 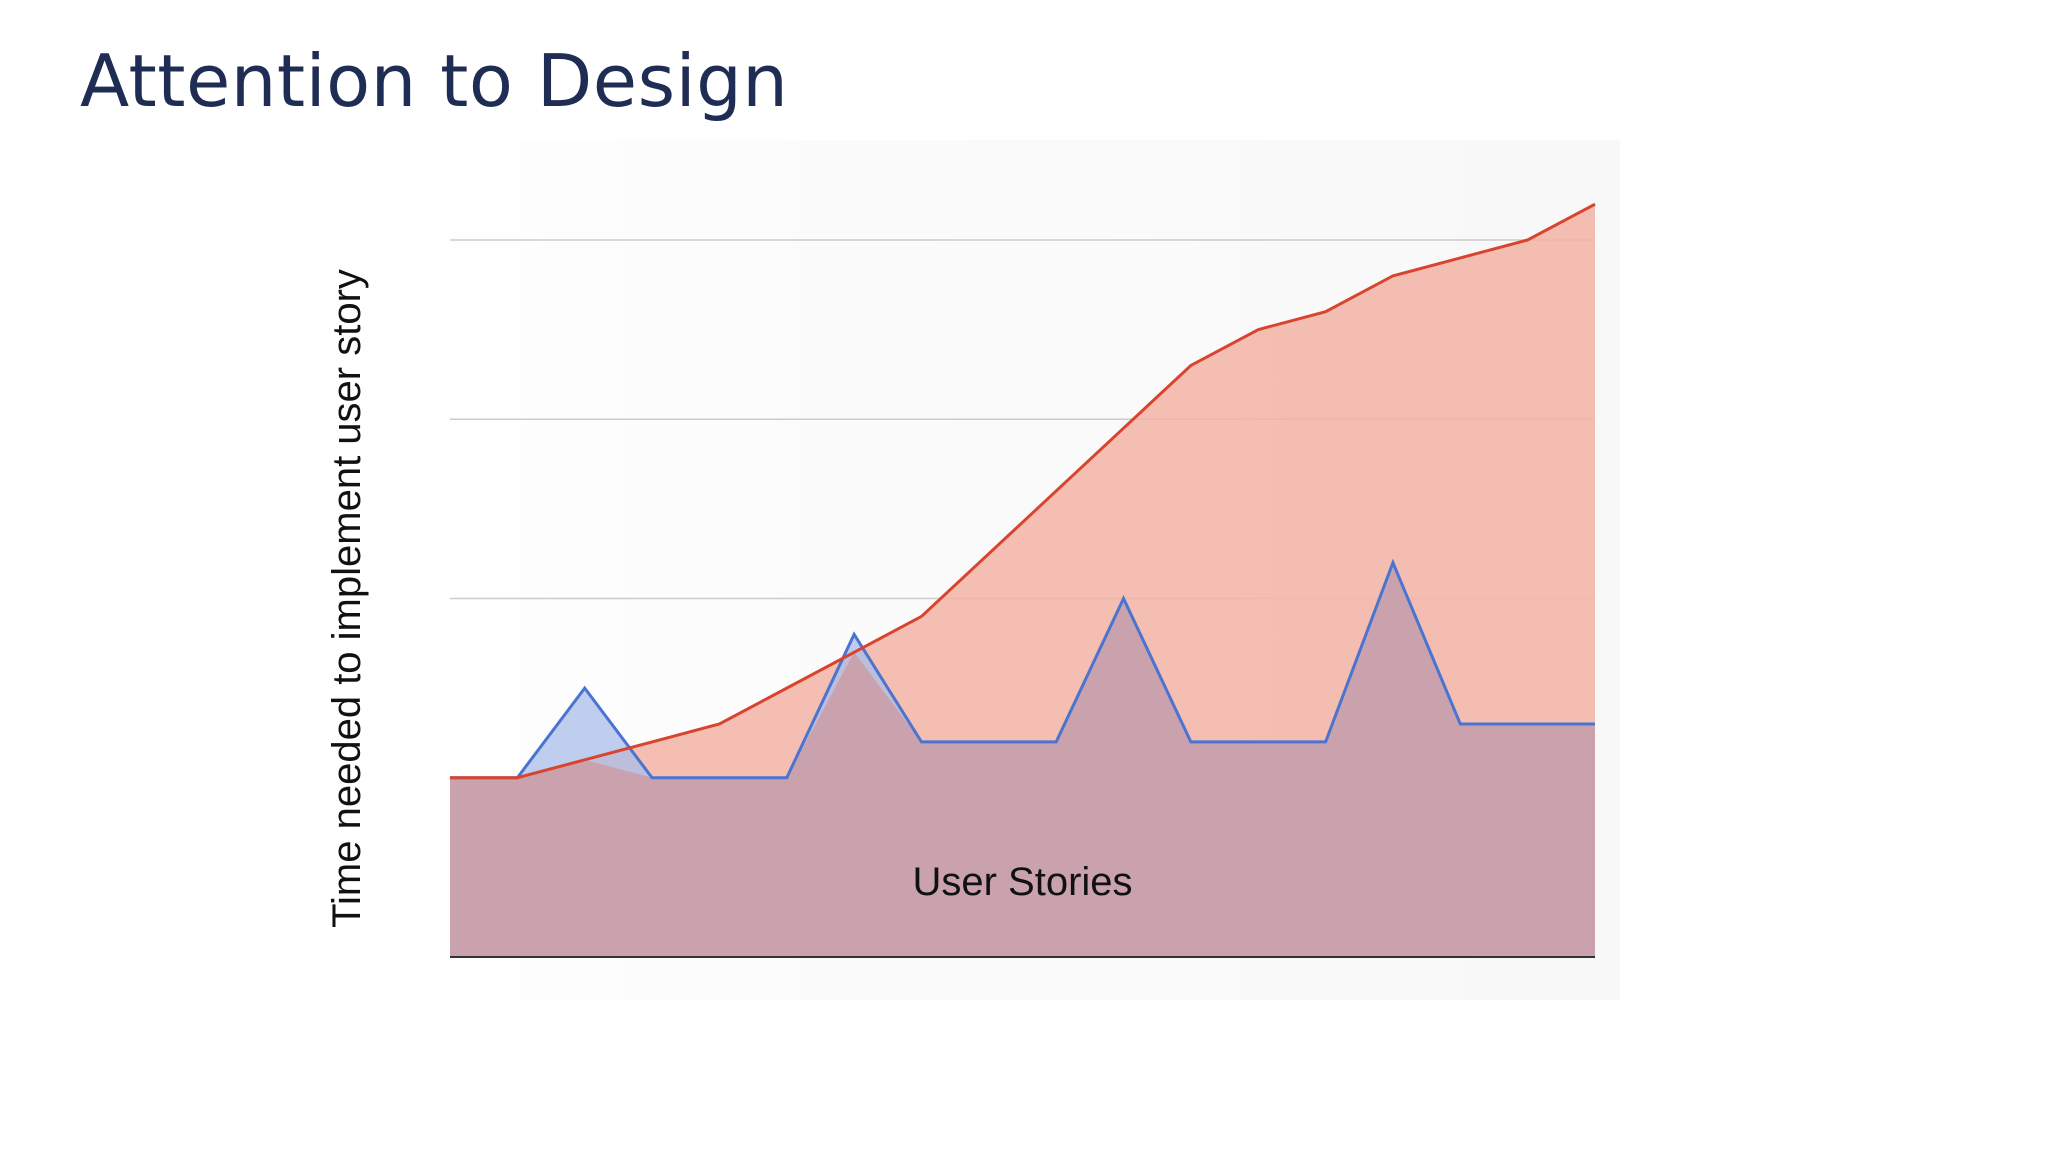 I want to click on line-good-design, so click(x=1022, y=669).